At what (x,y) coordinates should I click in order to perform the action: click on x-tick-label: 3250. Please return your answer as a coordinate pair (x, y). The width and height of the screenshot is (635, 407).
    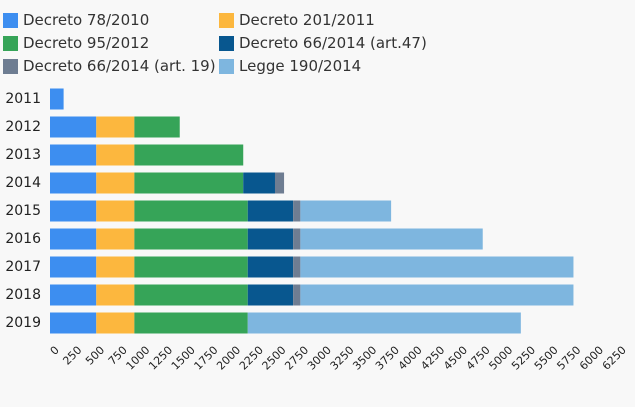
    Looking at the image, I should click on (342, 358).